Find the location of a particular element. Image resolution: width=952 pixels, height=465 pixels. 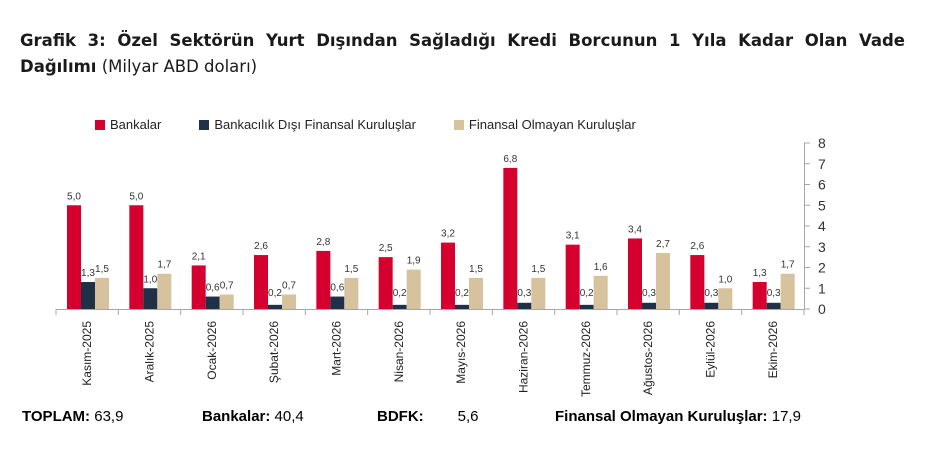

x-axis-category-label: Mart-2026 is located at coordinates (337, 348).